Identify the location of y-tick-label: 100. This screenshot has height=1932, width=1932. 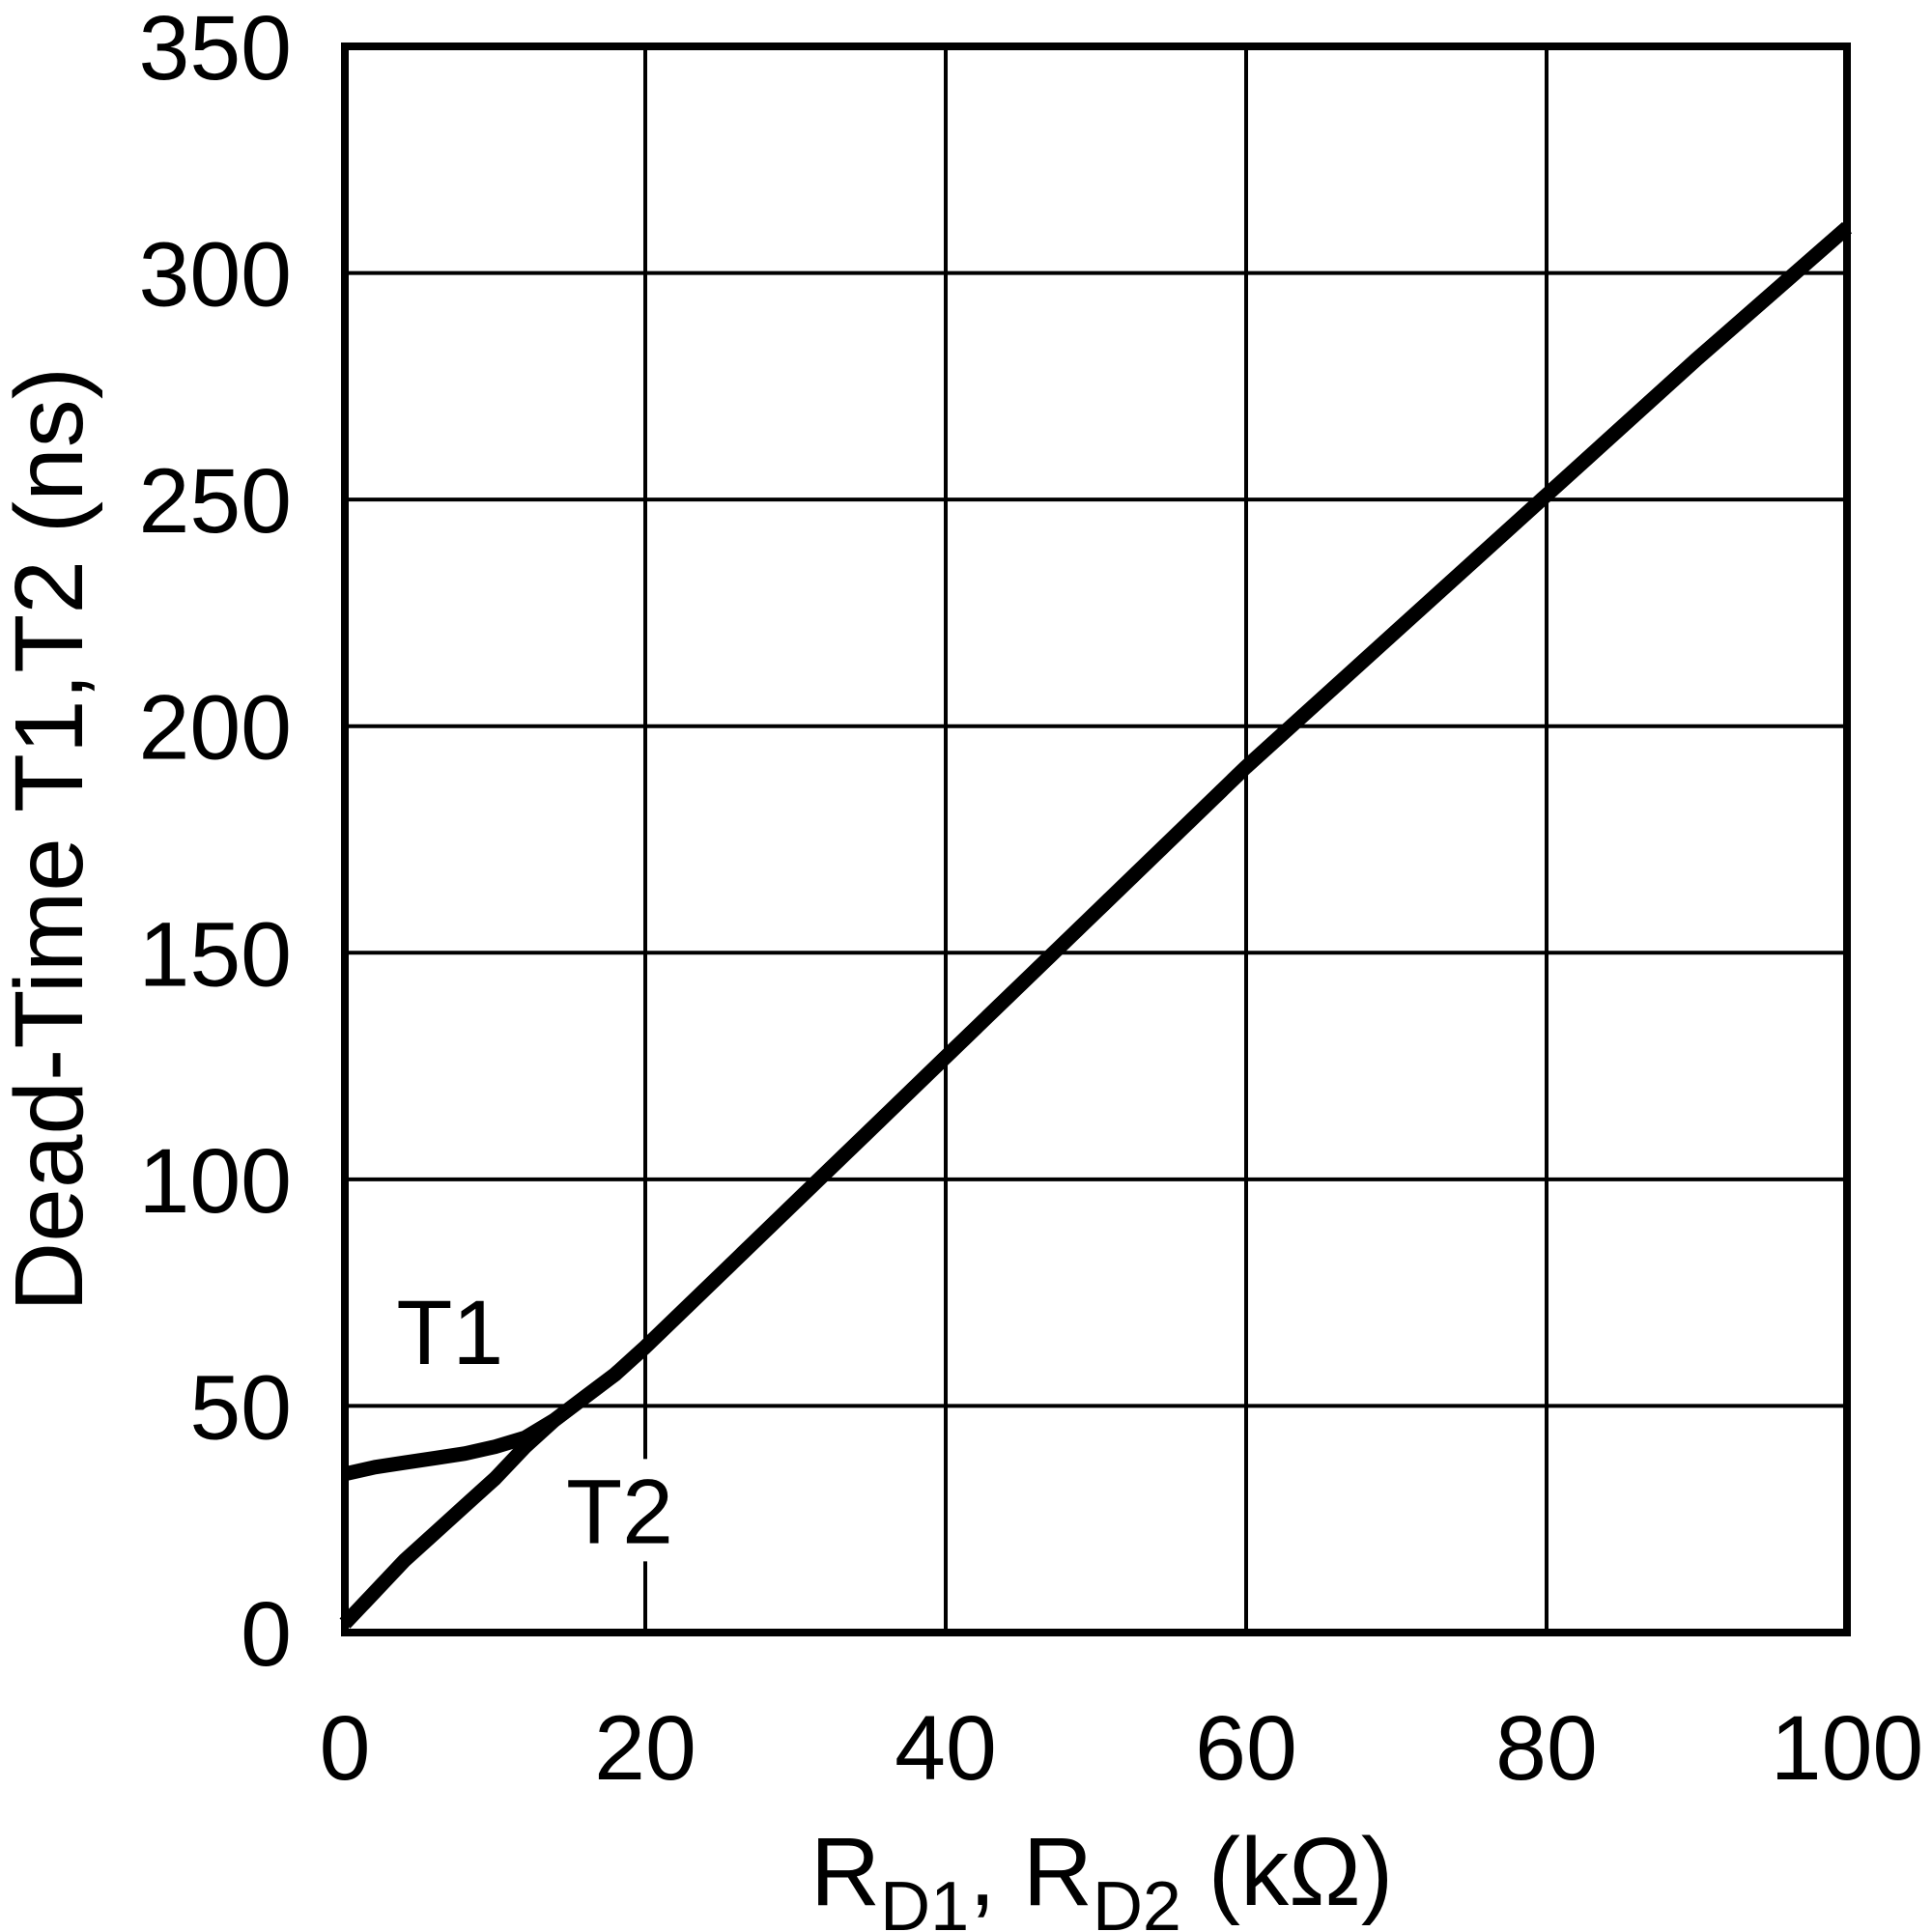
(215, 1181).